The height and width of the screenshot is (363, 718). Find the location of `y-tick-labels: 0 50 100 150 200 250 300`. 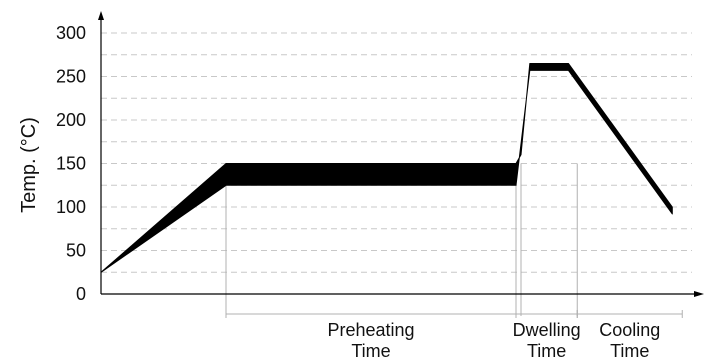

y-tick-labels: 0 50 100 150 200 250 300 is located at coordinates (71, 163).